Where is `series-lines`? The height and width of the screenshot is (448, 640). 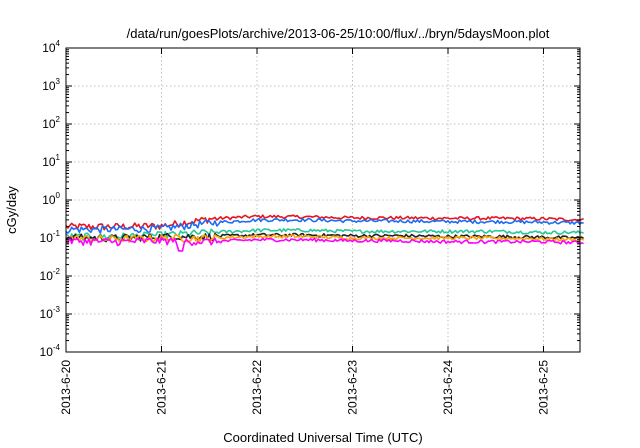 series-lines is located at coordinates (325, 233).